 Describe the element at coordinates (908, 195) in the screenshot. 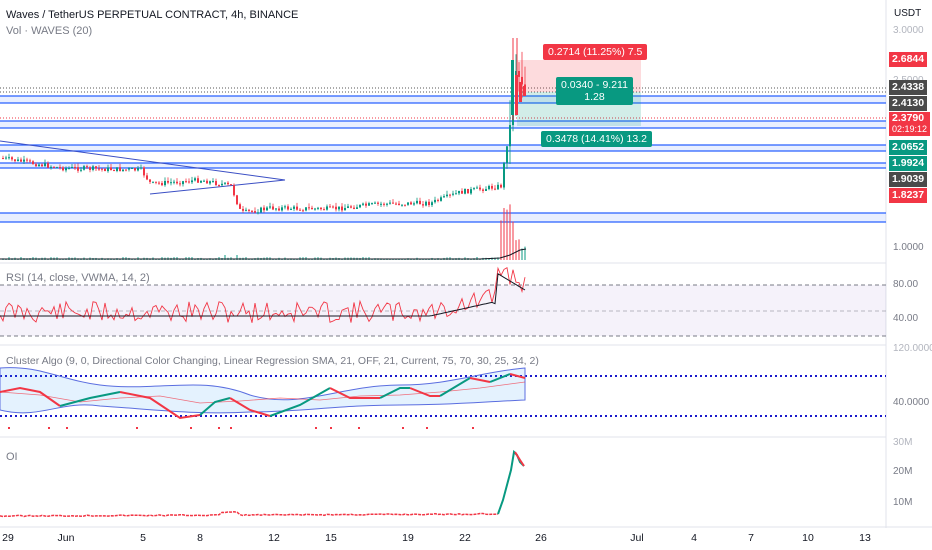

I see `price-badge-zone-4: 1.8237` at that location.